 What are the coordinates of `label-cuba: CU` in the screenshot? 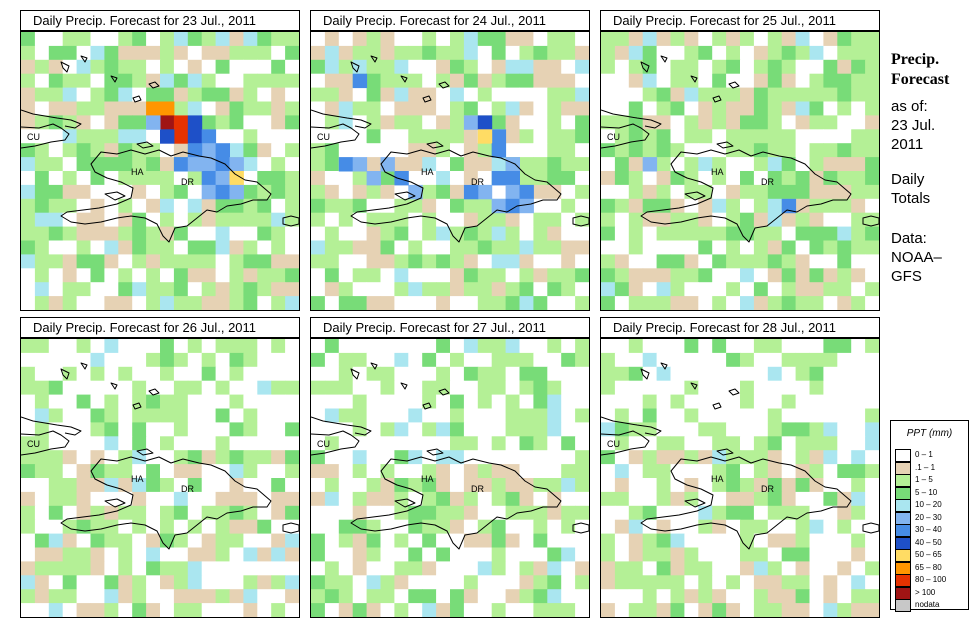 It's located at (323, 137).